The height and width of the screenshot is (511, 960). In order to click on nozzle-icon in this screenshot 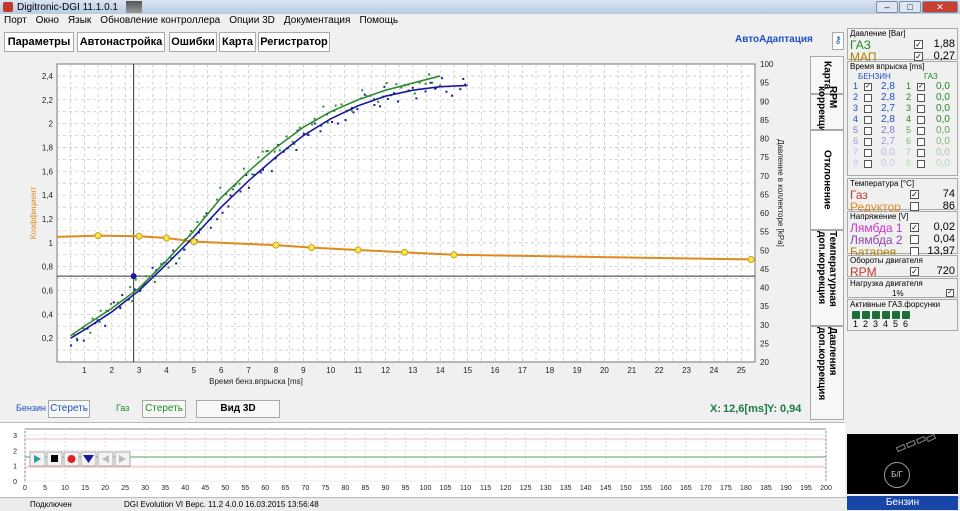, I will do `click(886, 315)`.